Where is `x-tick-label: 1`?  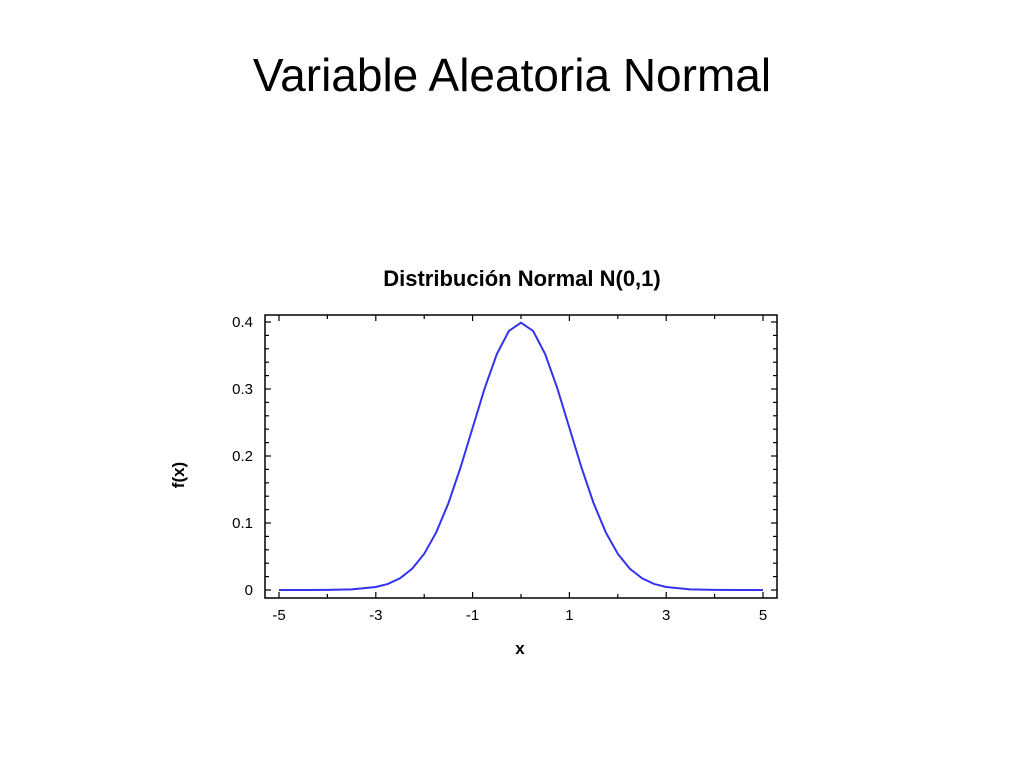 x-tick-label: 1 is located at coordinates (569, 615).